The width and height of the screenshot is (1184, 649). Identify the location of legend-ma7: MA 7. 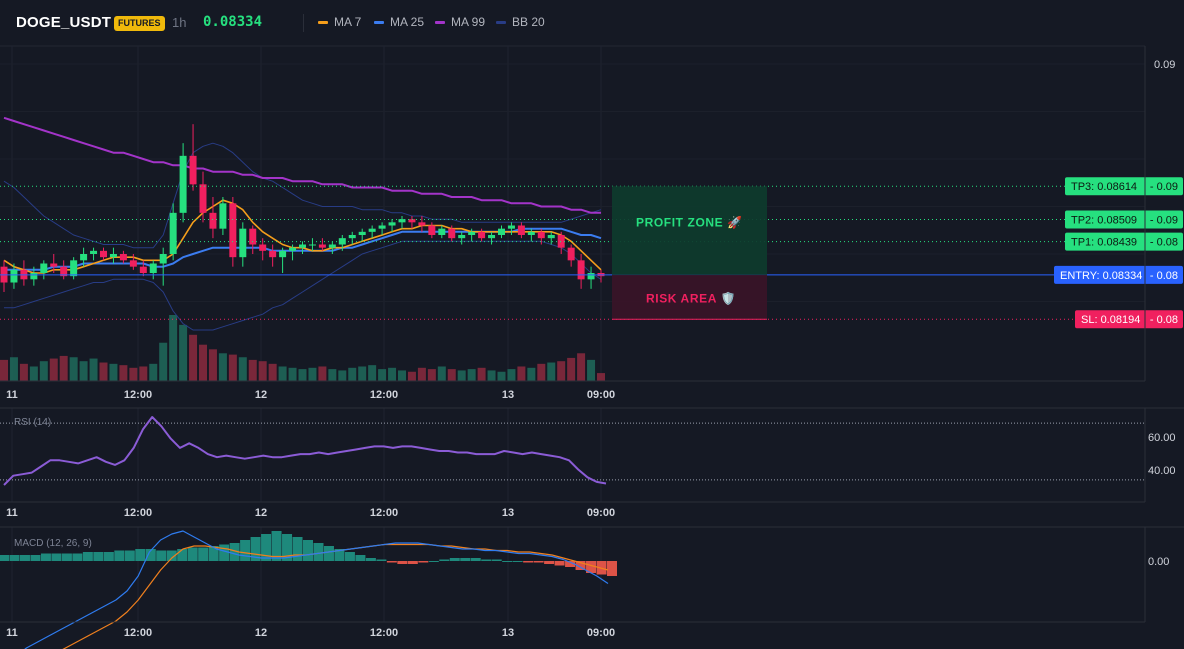
(339, 22).